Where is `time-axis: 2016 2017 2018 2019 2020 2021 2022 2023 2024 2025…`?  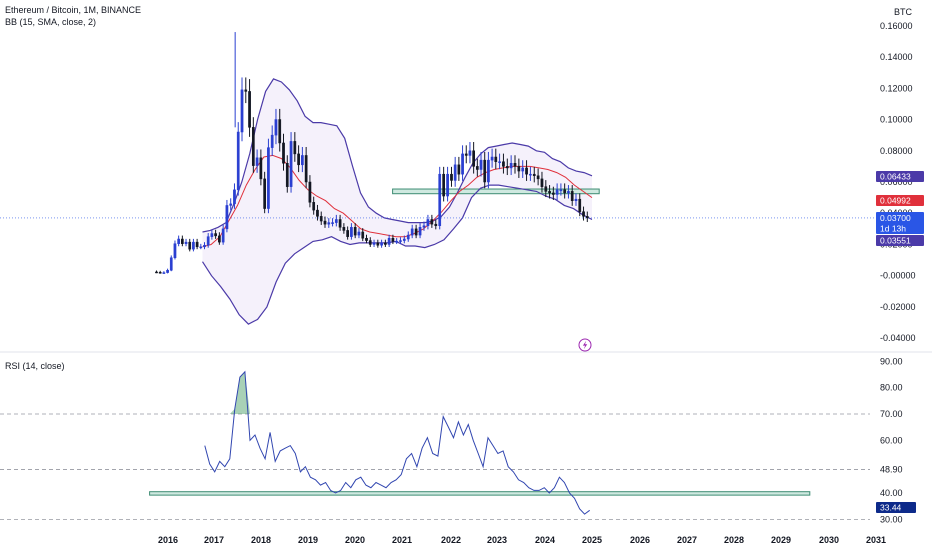 time-axis: 2016 2017 2018 2019 2020 2021 2022 2023 2024 2025… is located at coordinates (522, 540).